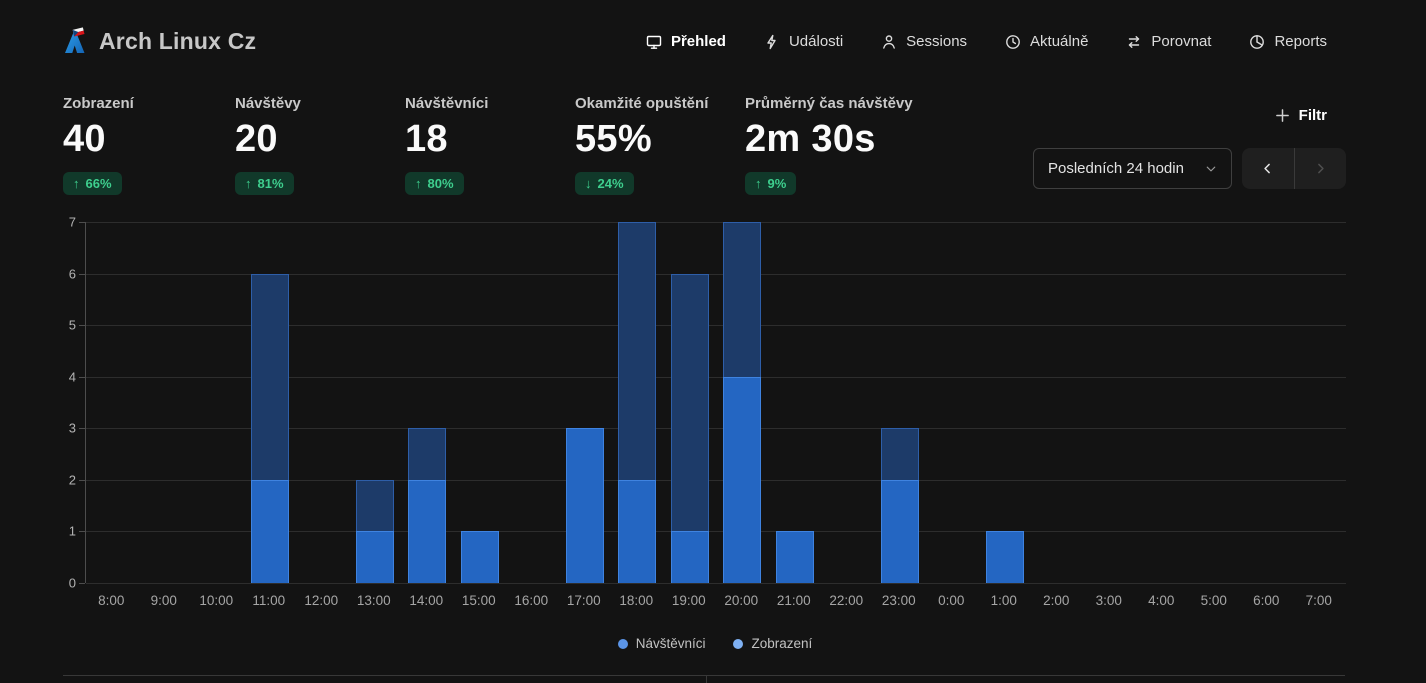 The image size is (1426, 683). What do you see at coordinates (803, 41) in the screenshot?
I see `nav-item-udalosti: Události` at bounding box center [803, 41].